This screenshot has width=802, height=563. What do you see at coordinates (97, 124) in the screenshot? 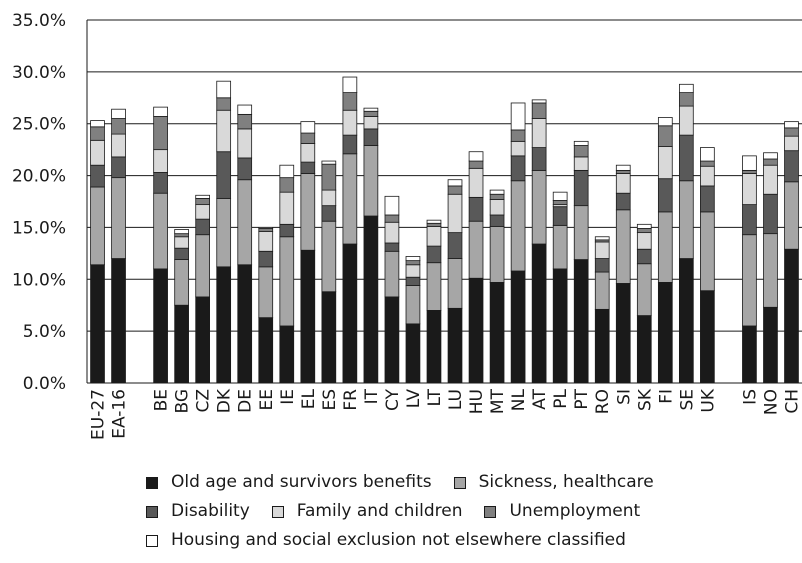
I see `bar-segment-eu-27-housing` at bounding box center [97, 124].